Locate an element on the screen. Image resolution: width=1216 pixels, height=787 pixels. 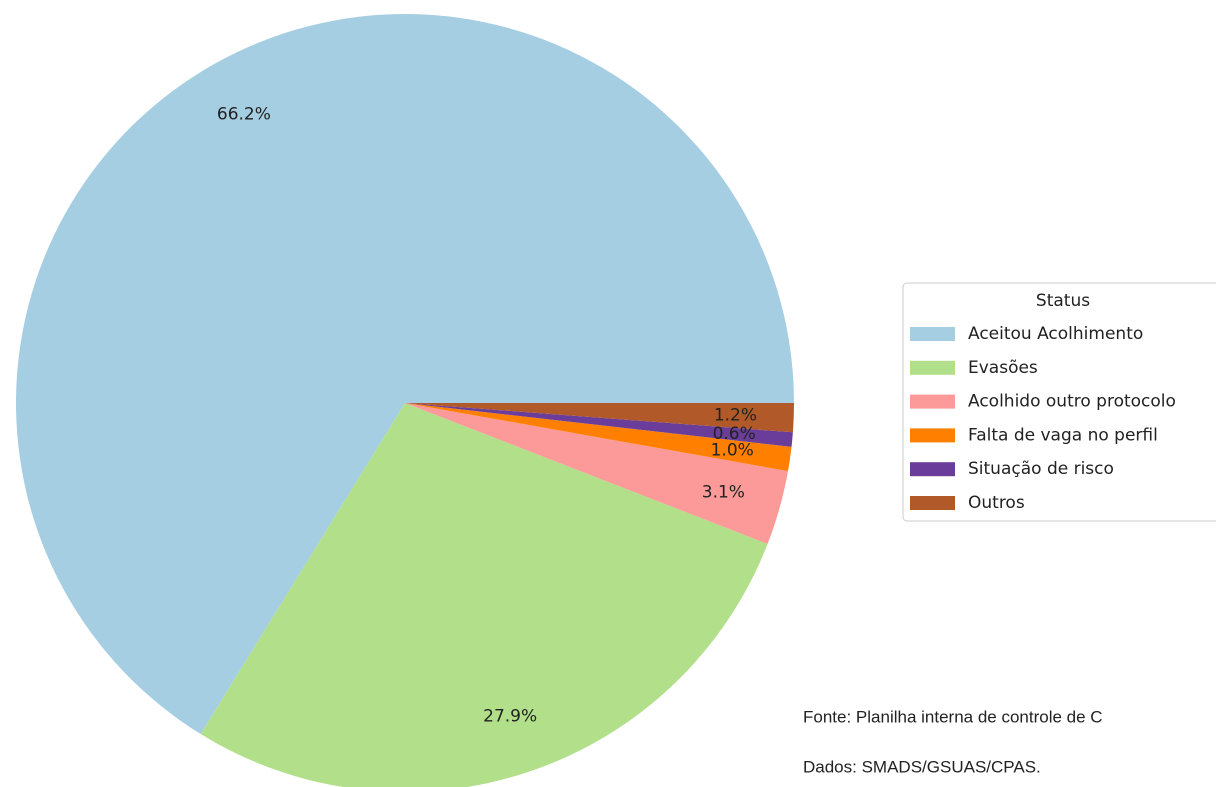
slice-label: 1.2% is located at coordinates (735, 415).